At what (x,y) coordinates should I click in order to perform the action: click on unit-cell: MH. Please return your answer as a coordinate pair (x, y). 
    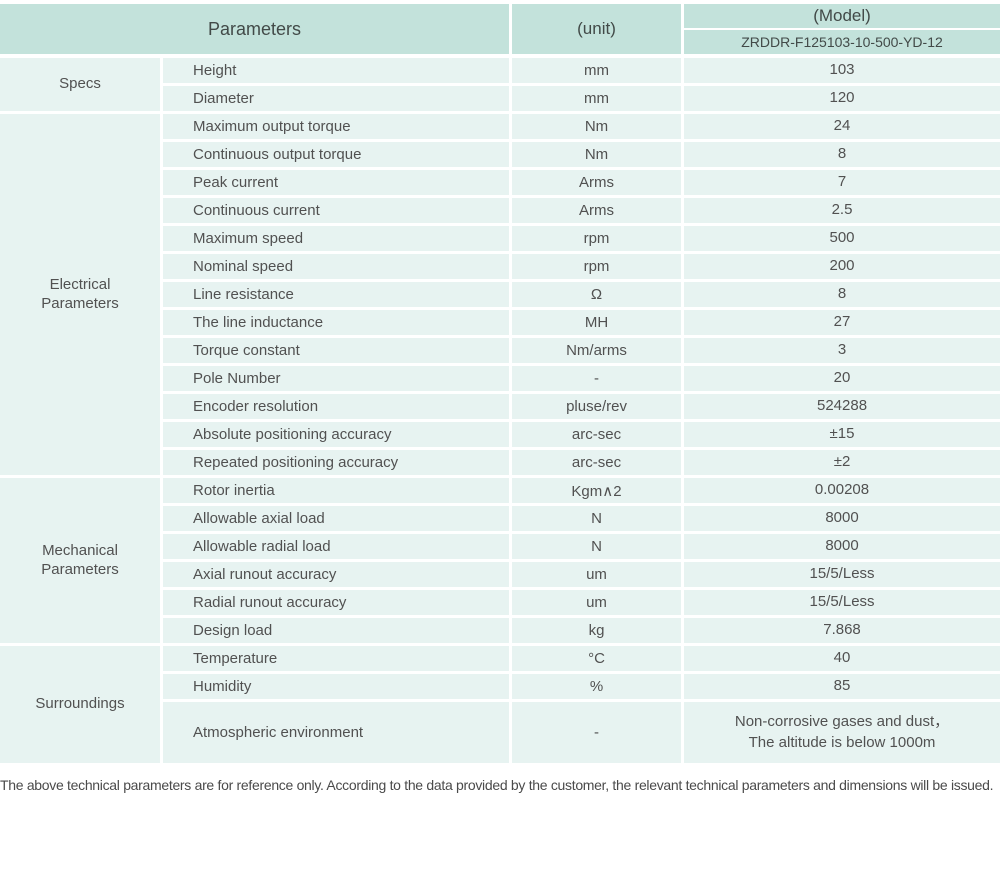
    Looking at the image, I should click on (598, 324).